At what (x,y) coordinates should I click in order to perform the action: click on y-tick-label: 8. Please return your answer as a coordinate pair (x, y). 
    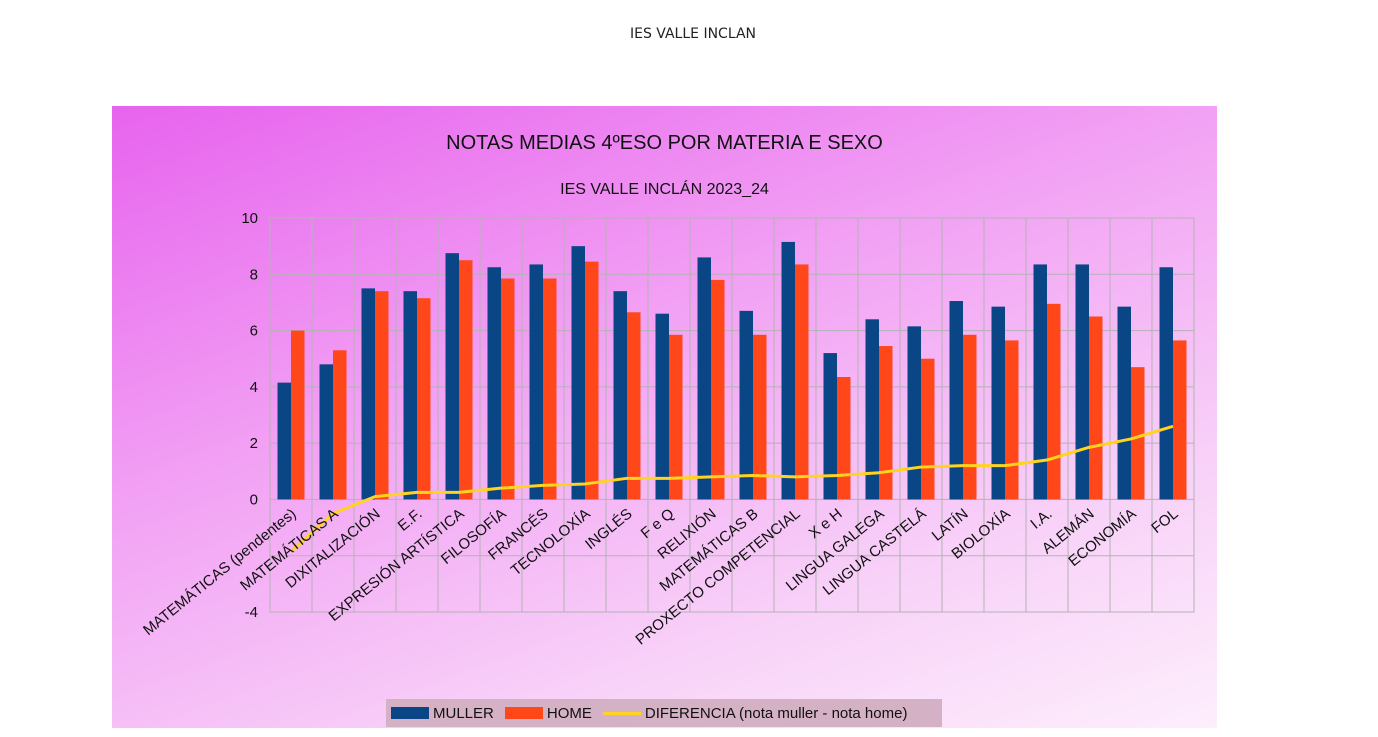
    Looking at the image, I should click on (254, 274).